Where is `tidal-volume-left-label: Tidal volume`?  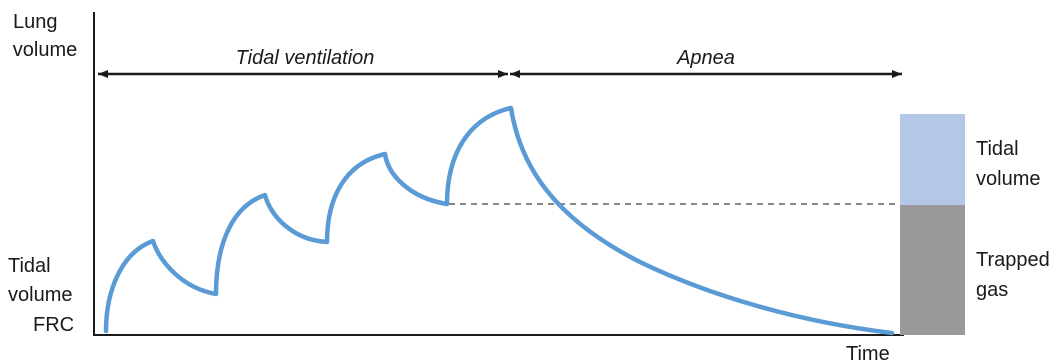
tidal-volume-left-label: Tidal volume is located at coordinates (40, 280).